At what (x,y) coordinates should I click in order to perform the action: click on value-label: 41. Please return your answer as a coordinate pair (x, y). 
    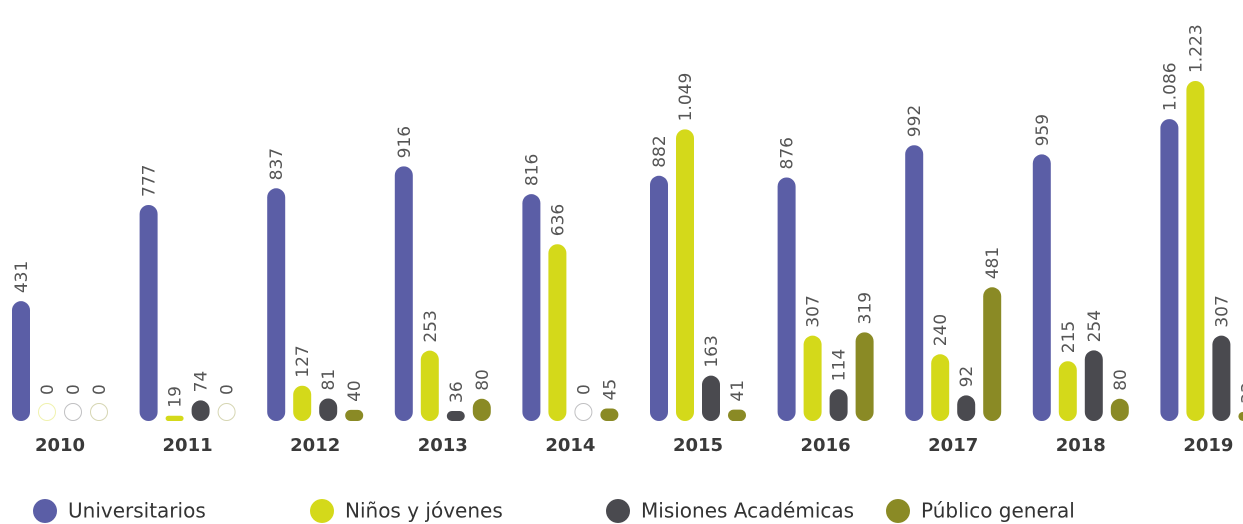
    Looking at the image, I should click on (738, 391).